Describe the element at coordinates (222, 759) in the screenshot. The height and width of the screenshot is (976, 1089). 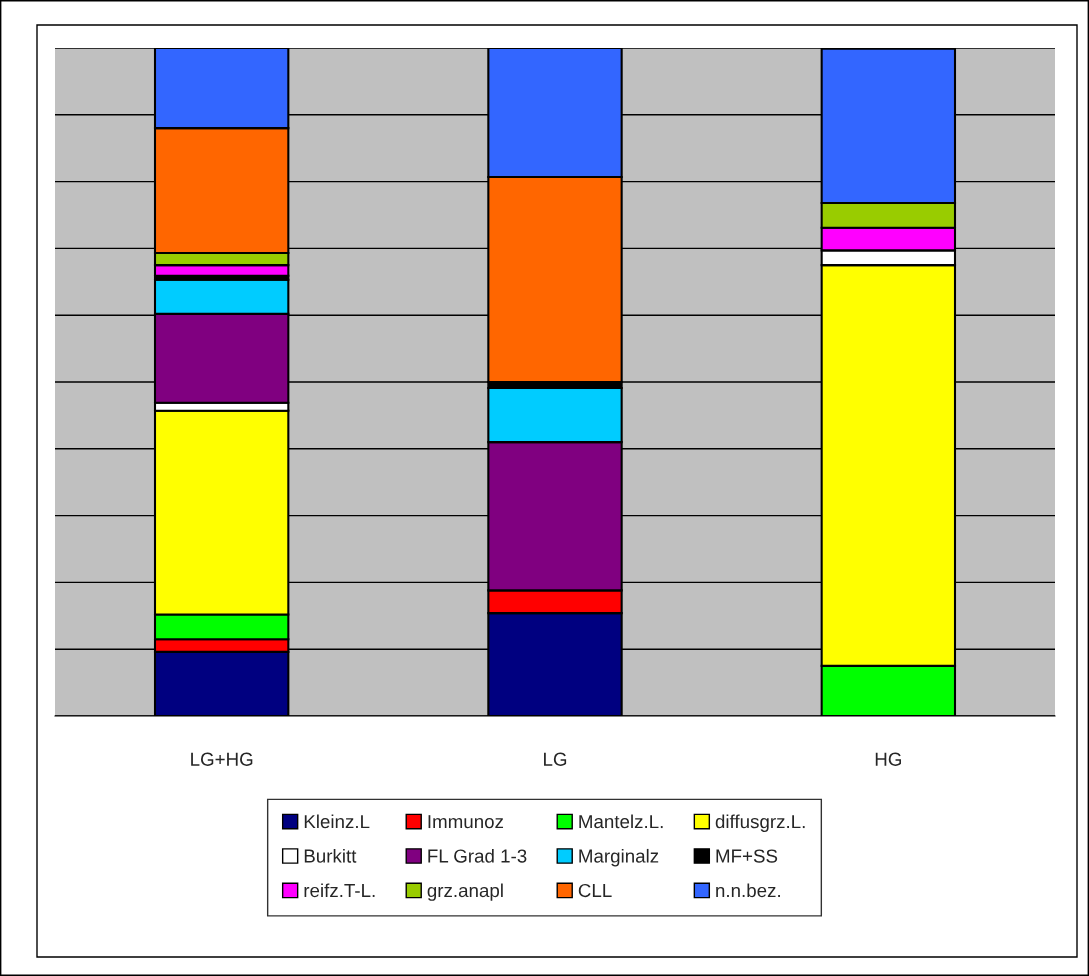
I see `x-tick-label: LG+HG` at that location.